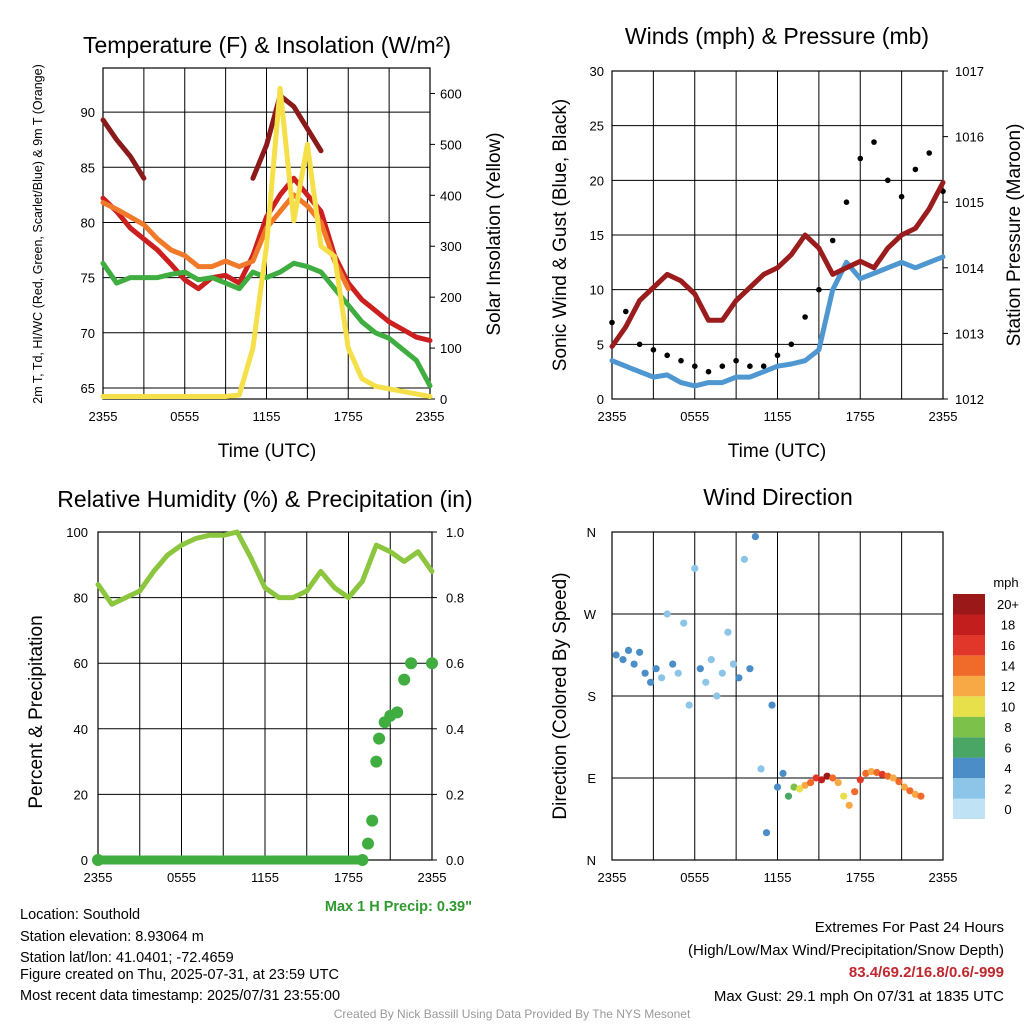 The height and width of the screenshot is (1029, 1024). What do you see at coordinates (597, 126) in the screenshot?
I see `y-tick-label-1-5: 25` at bounding box center [597, 126].